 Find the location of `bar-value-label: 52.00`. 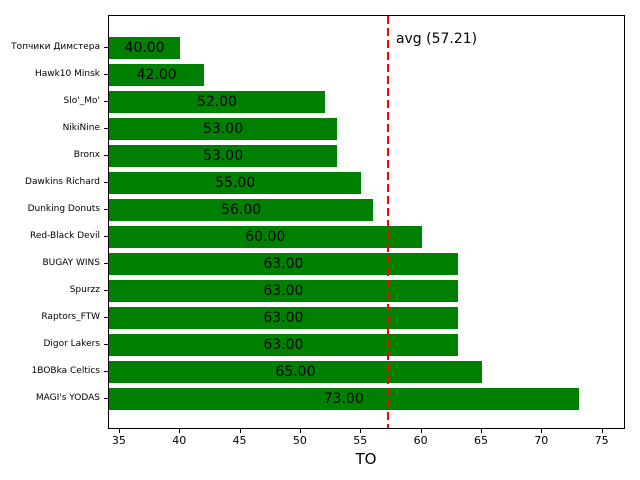

bar-value-label: 52.00 is located at coordinates (217, 102).